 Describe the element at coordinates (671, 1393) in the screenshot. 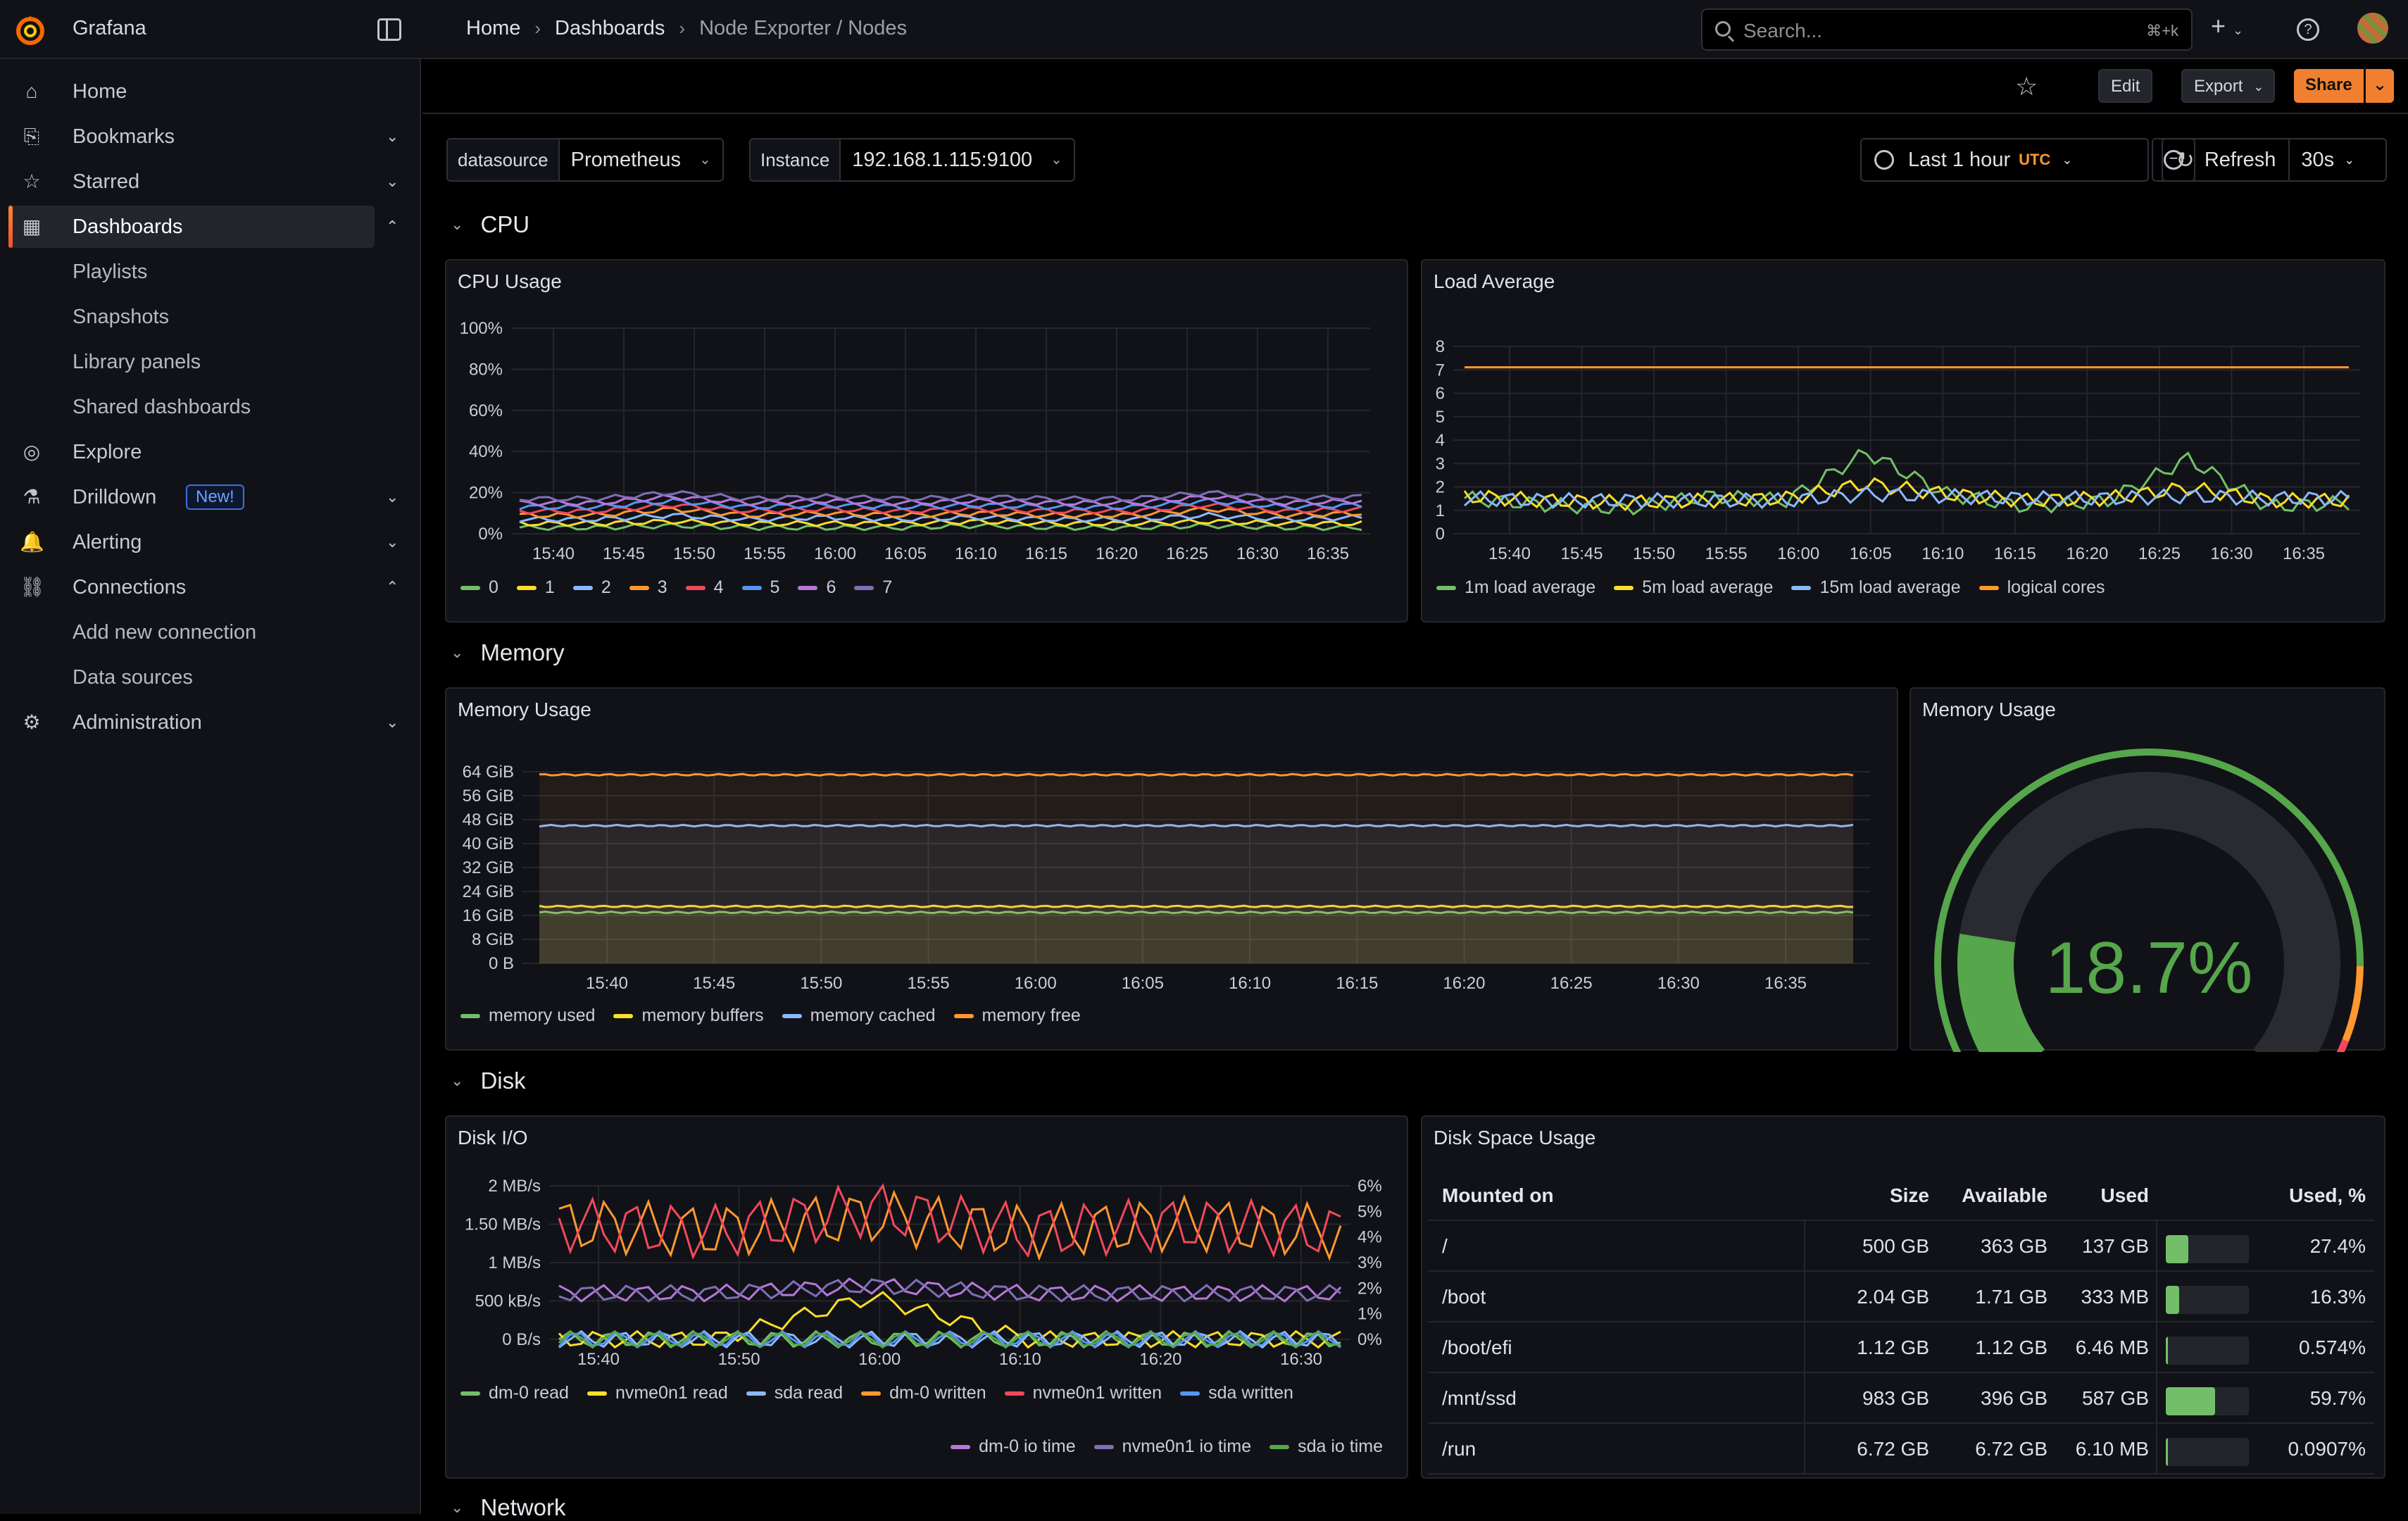

I see `legend-label: nvme0n1 read` at that location.